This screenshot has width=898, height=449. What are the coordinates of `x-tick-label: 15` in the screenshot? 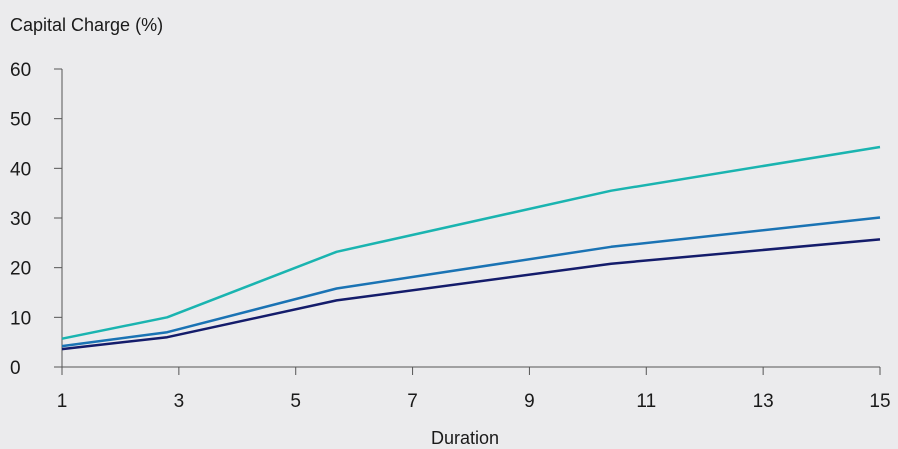 It's located at (879, 401).